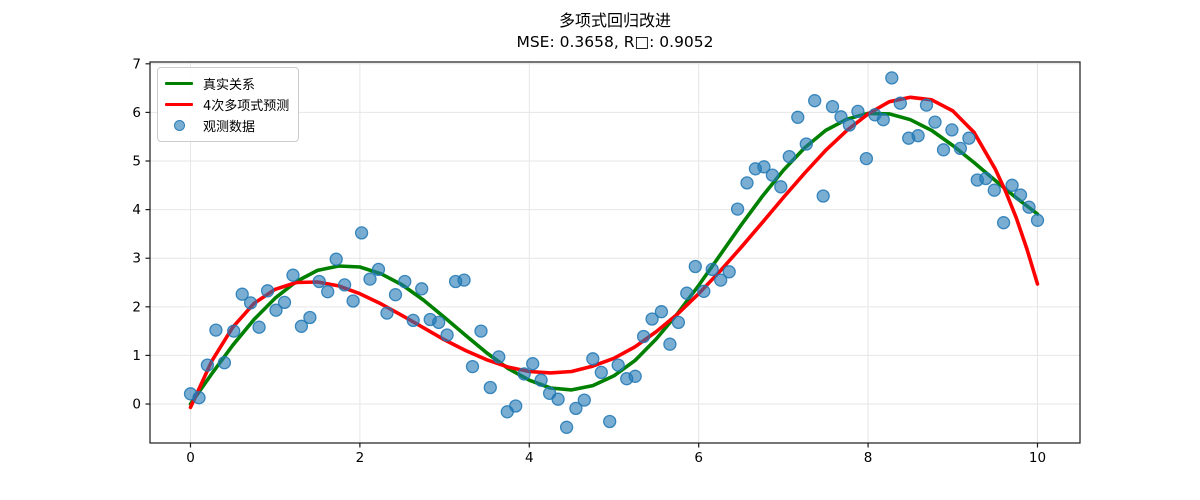 This screenshot has width=1200, height=500. Describe the element at coordinates (136, 64) in the screenshot. I see `y-tick-label: 7` at that location.